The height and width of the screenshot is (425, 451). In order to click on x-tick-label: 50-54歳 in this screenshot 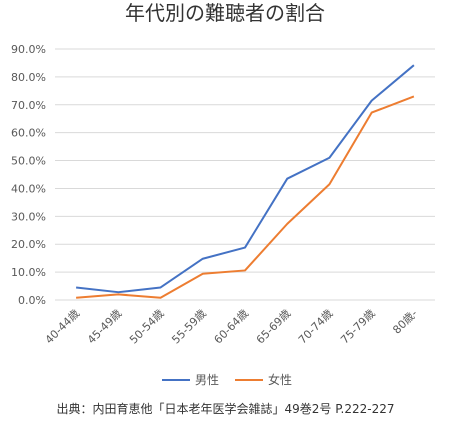, I will do `click(147, 327)`.